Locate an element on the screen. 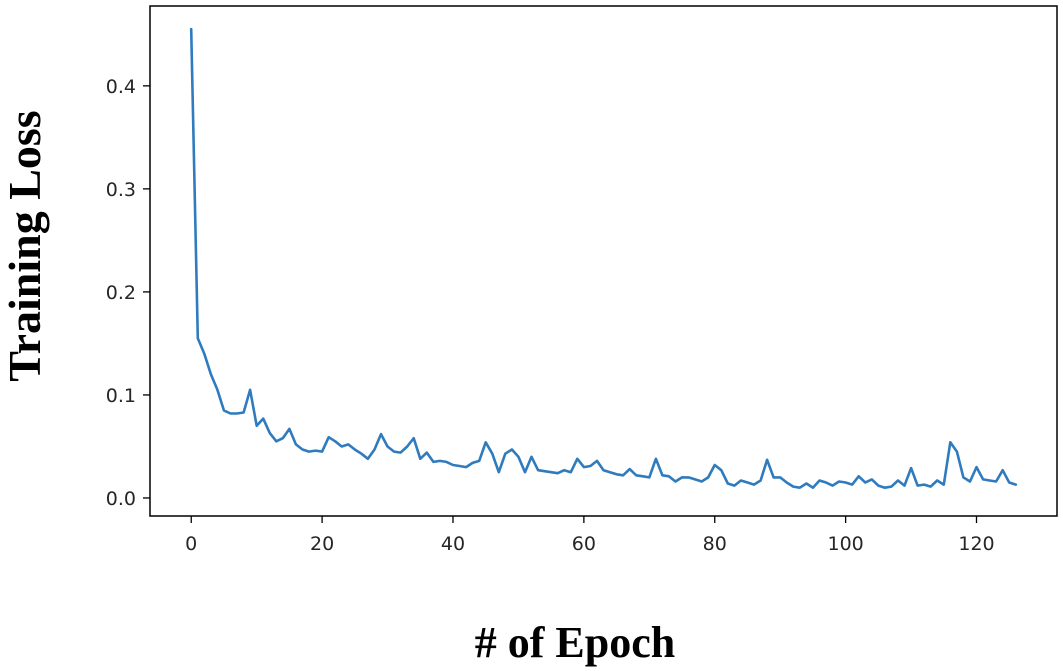  x-tick-label: 20 is located at coordinates (322, 544).